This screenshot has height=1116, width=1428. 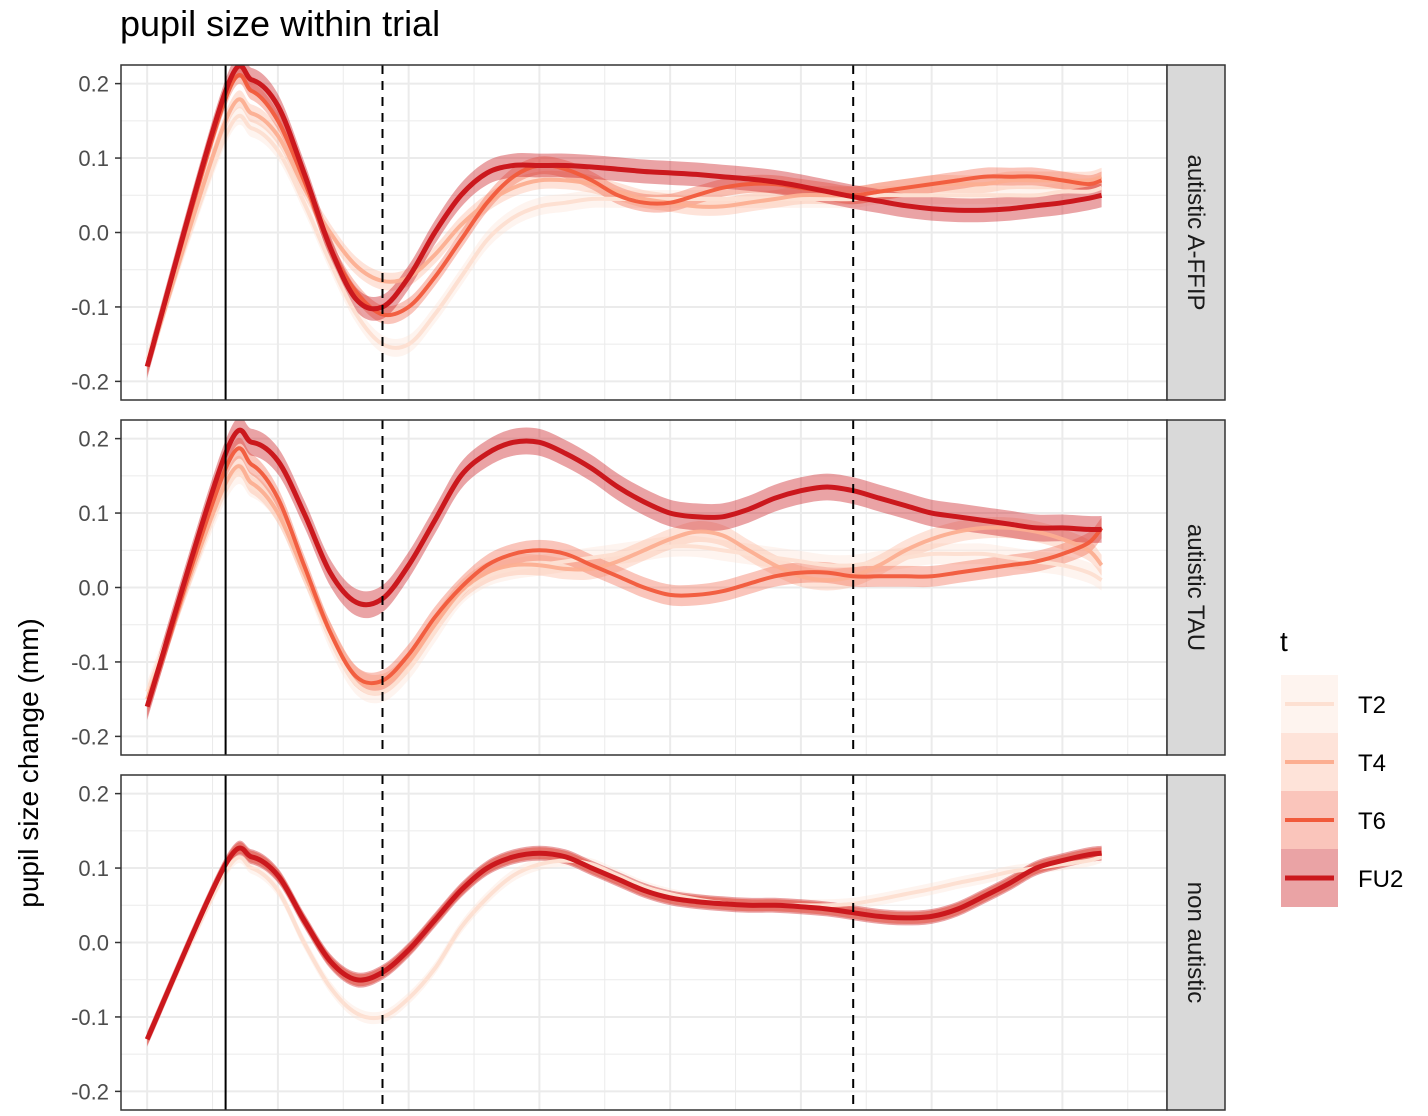 I want to click on legend-label: T6, so click(x=1372, y=821).